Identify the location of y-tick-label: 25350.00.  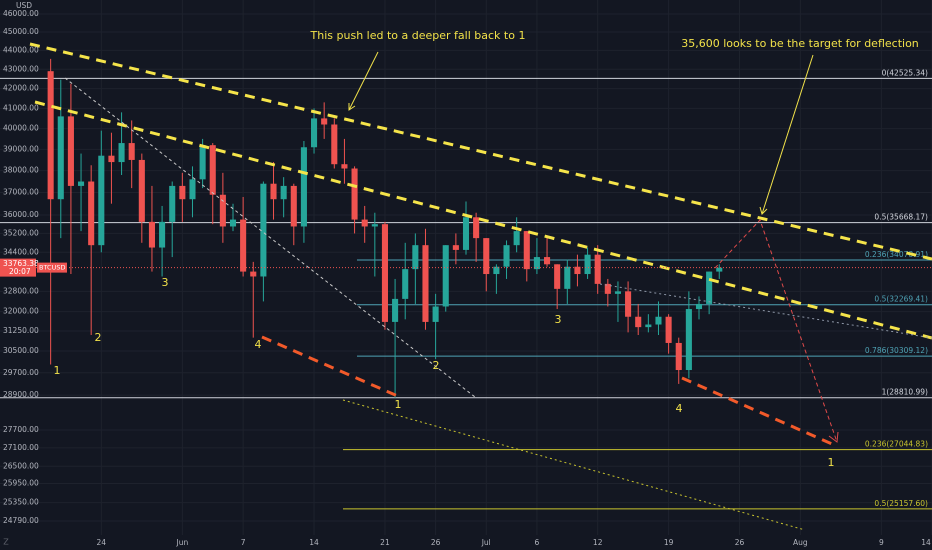
(21, 502).